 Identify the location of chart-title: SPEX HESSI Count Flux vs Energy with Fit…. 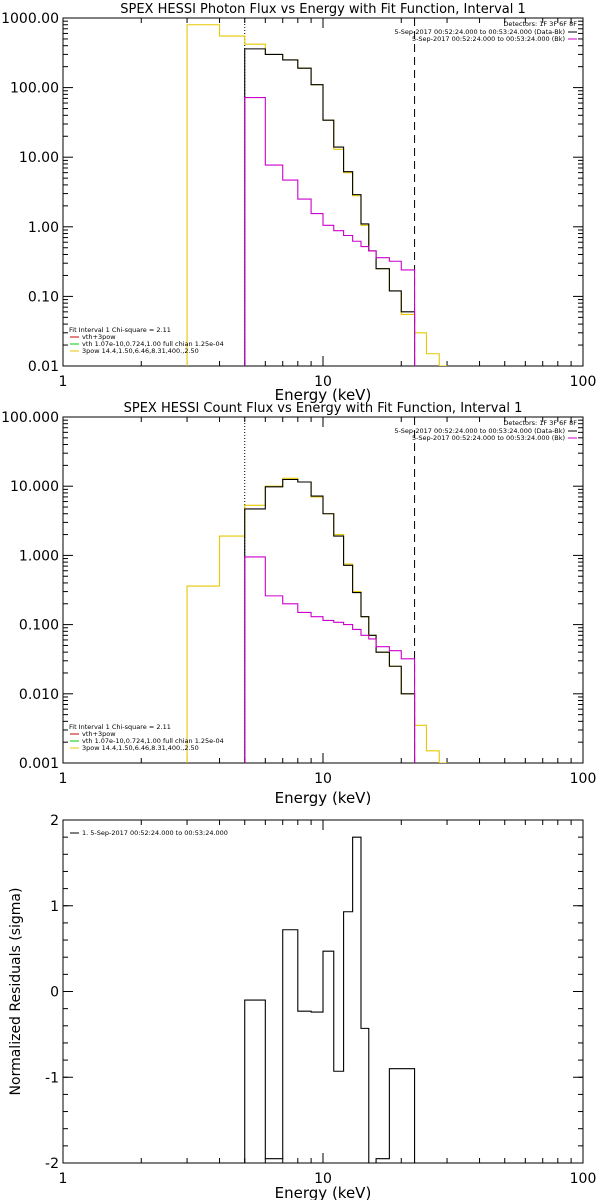
(323, 408).